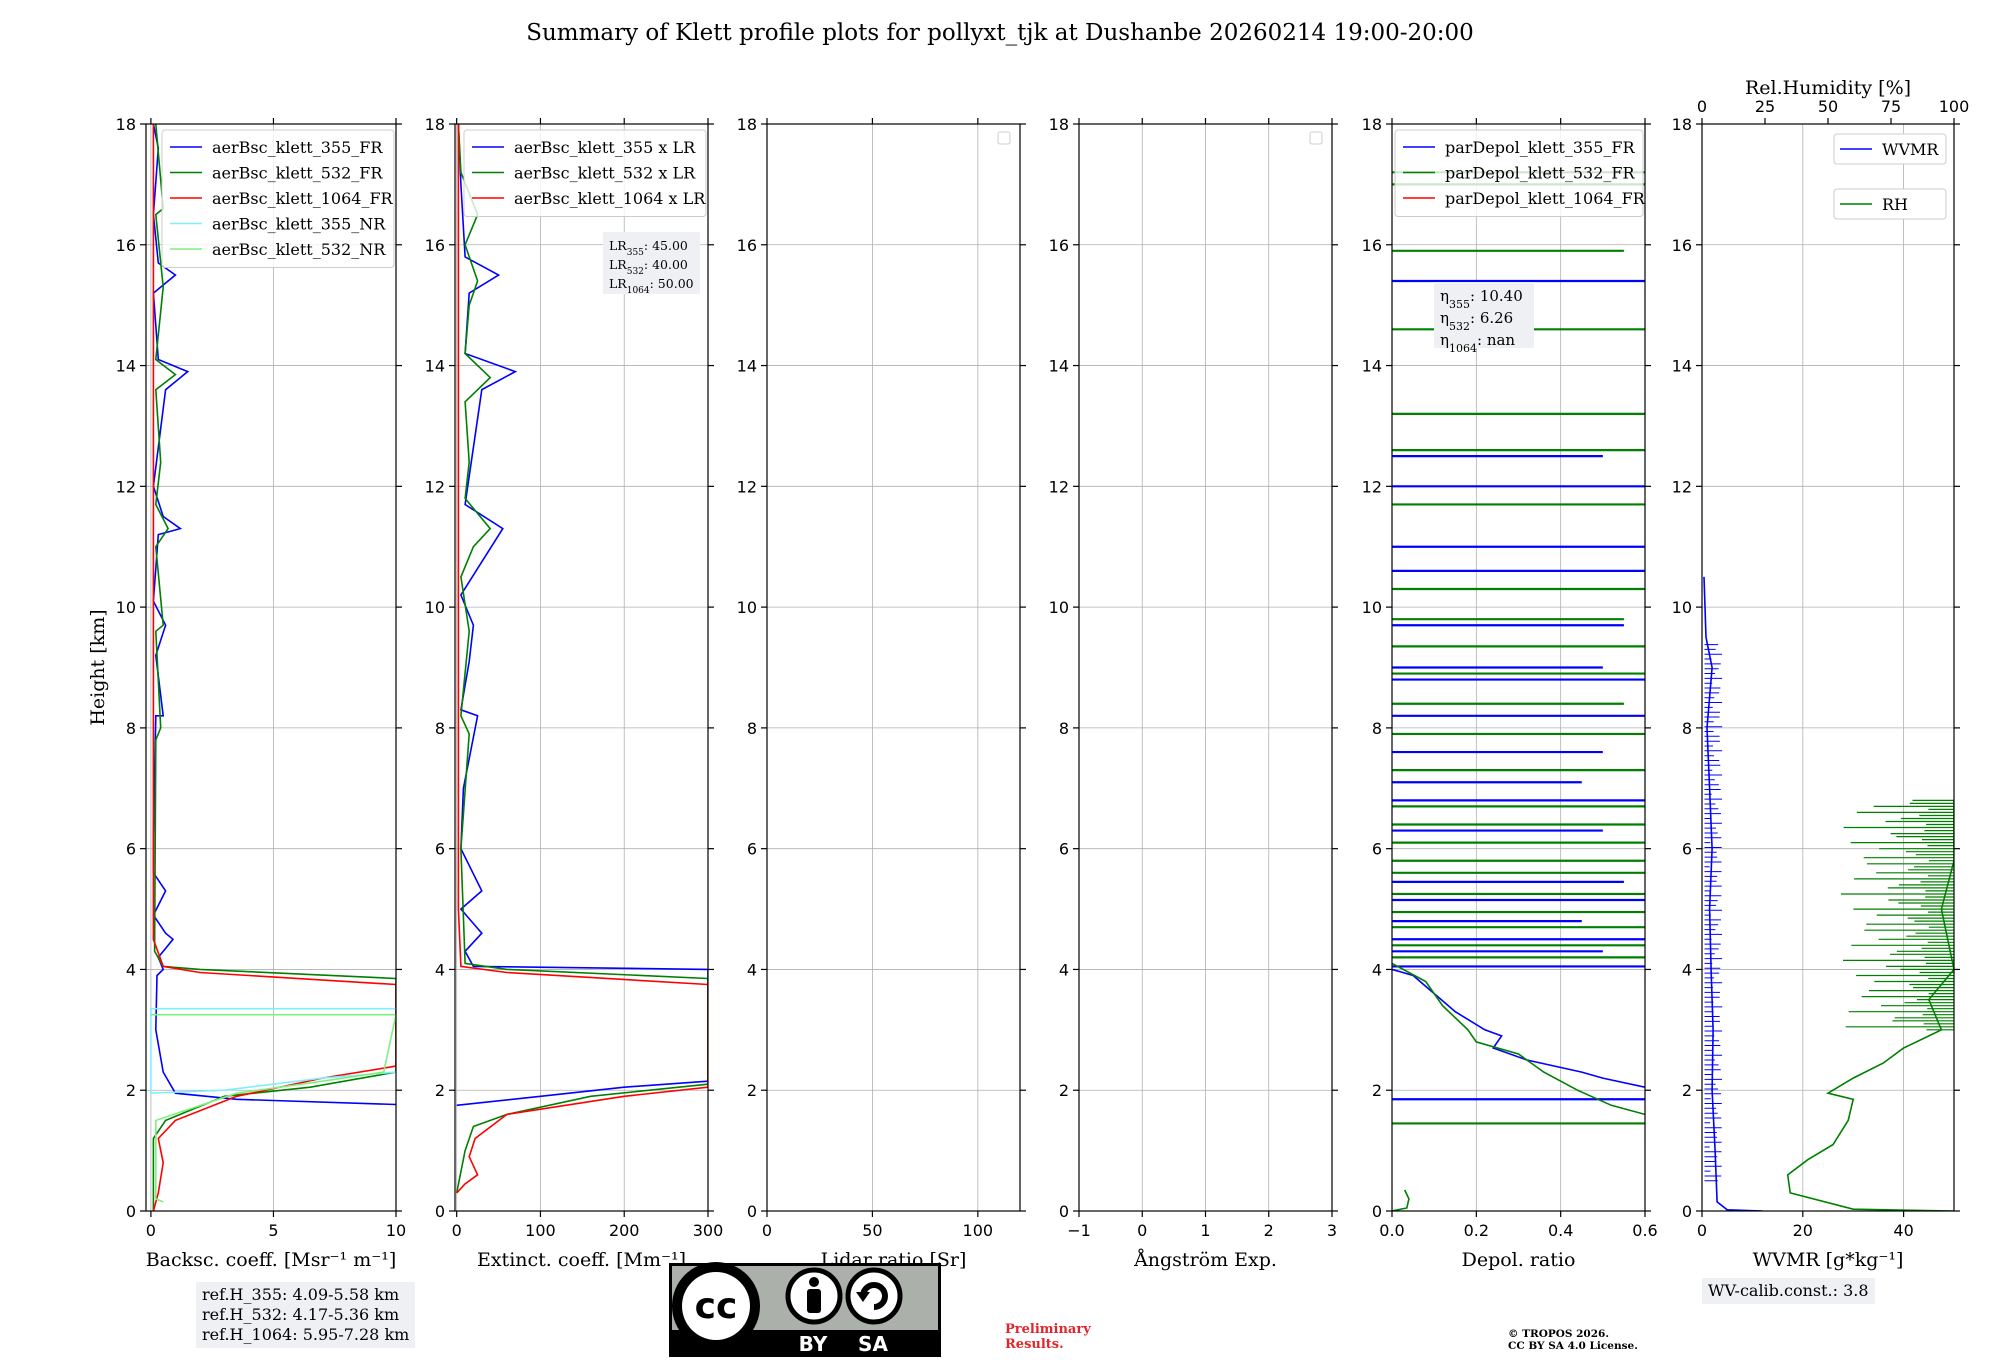 This screenshot has height=1360, width=2000. I want to click on legend-label-aerBsc_klett_1064_FR: aerBsc_klett_1064_FR, so click(303, 198).